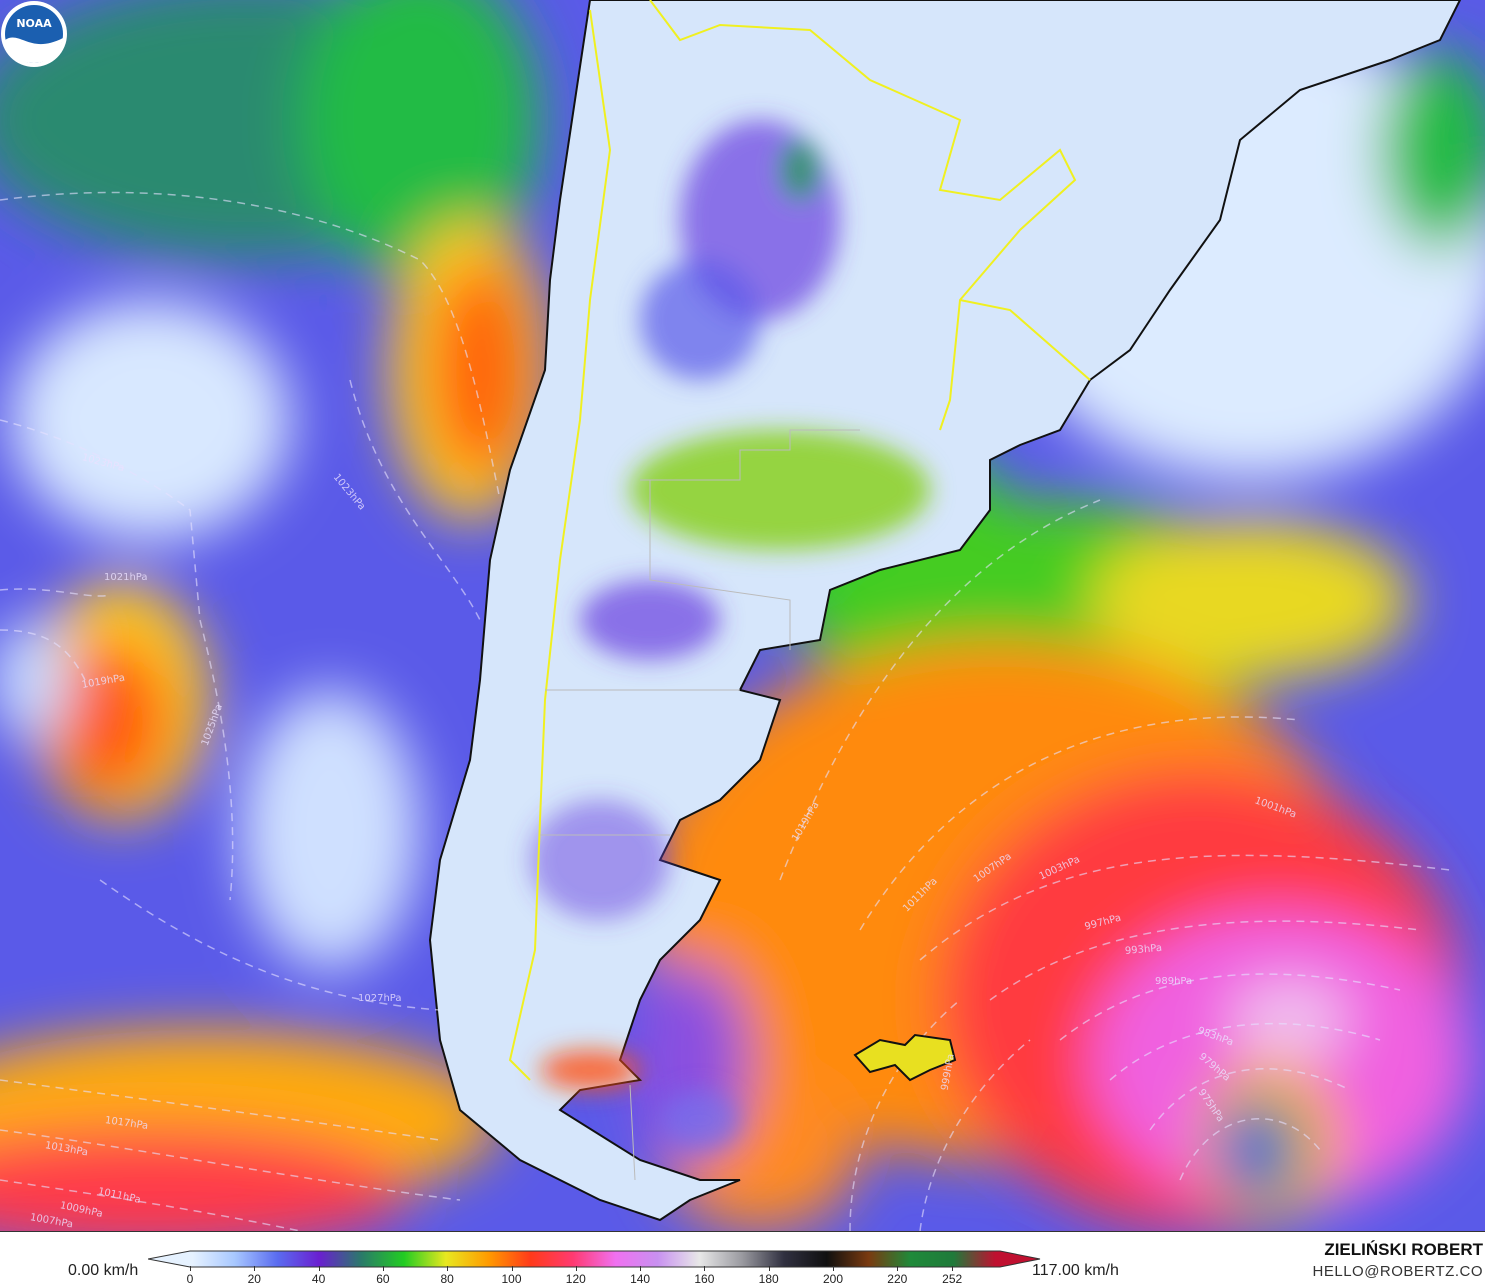 This screenshot has width=1485, height=1288. I want to click on tick-label: 160, so click(704, 1279).